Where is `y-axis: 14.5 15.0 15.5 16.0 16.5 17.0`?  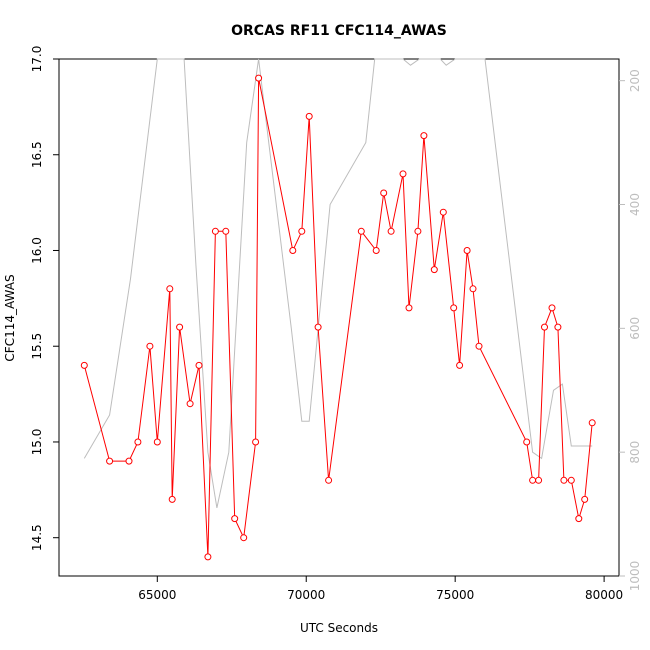
y-axis: 14.5 15.0 15.5 16.0 16.5 17.0 is located at coordinates (44, 298).